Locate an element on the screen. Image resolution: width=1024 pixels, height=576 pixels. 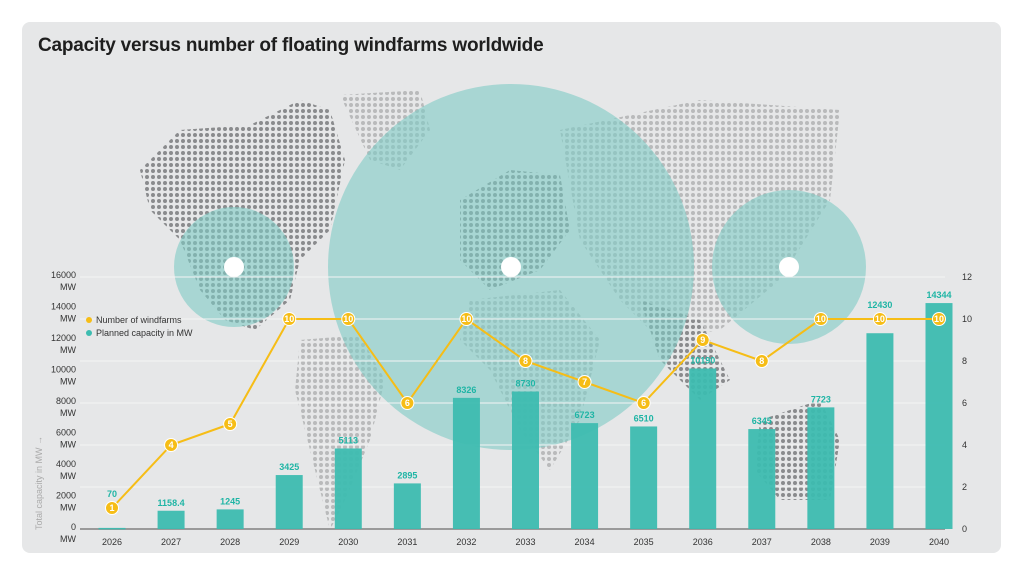
windfarms-point-label: 5 is located at coordinates (230, 424).